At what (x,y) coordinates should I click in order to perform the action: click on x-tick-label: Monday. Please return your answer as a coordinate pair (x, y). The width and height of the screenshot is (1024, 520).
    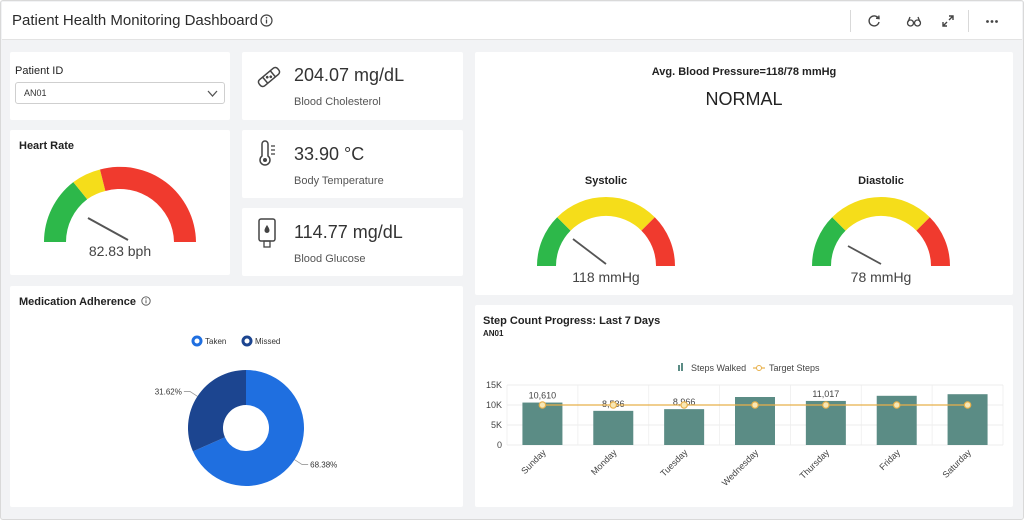
    Looking at the image, I should click on (604, 462).